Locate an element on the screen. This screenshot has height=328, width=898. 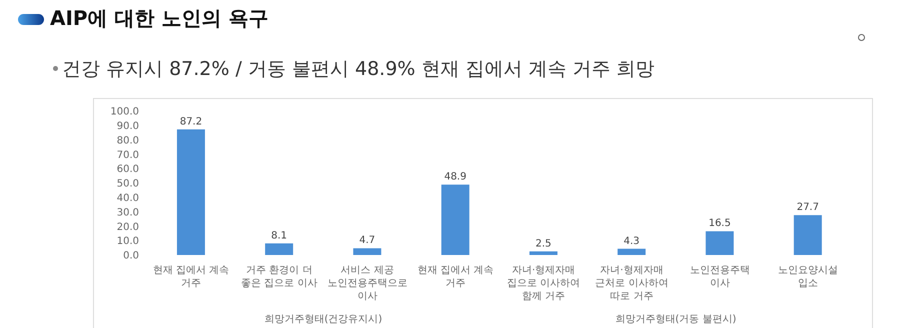
y-tick-label: 90.0 is located at coordinates (127, 126).